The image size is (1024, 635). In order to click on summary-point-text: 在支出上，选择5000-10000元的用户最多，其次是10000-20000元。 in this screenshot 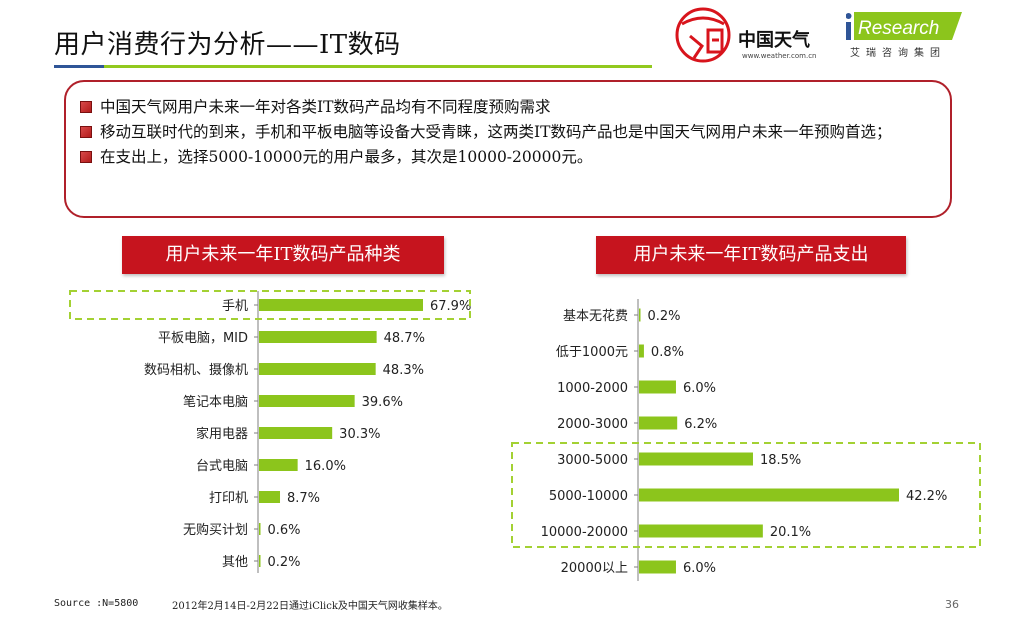, I will do `click(346, 157)`.